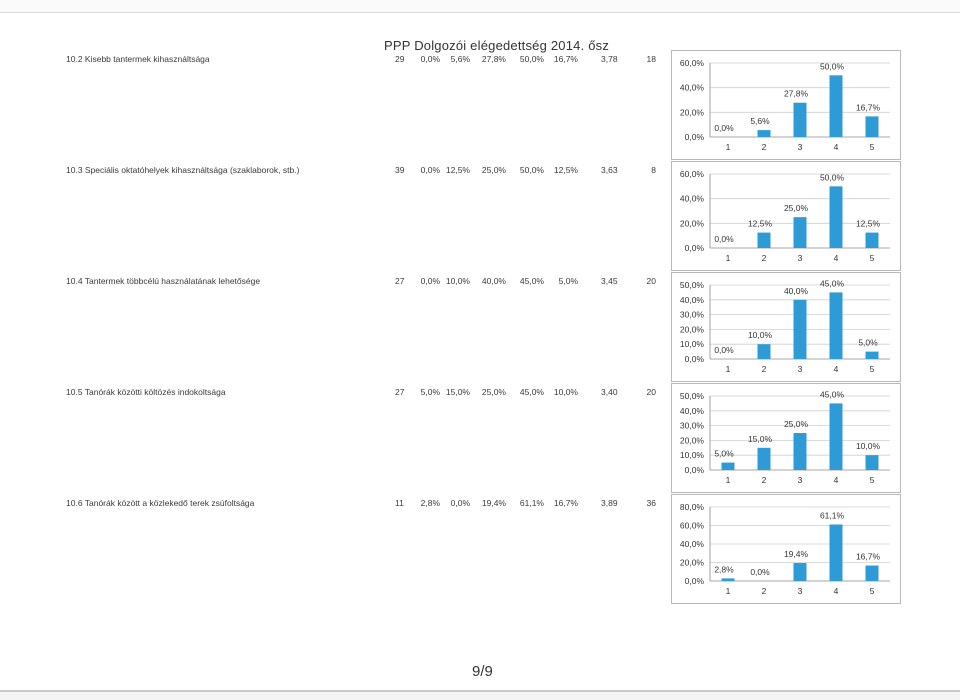  Describe the element at coordinates (832, 515) in the screenshot. I see `data-label: 61,1%` at that location.